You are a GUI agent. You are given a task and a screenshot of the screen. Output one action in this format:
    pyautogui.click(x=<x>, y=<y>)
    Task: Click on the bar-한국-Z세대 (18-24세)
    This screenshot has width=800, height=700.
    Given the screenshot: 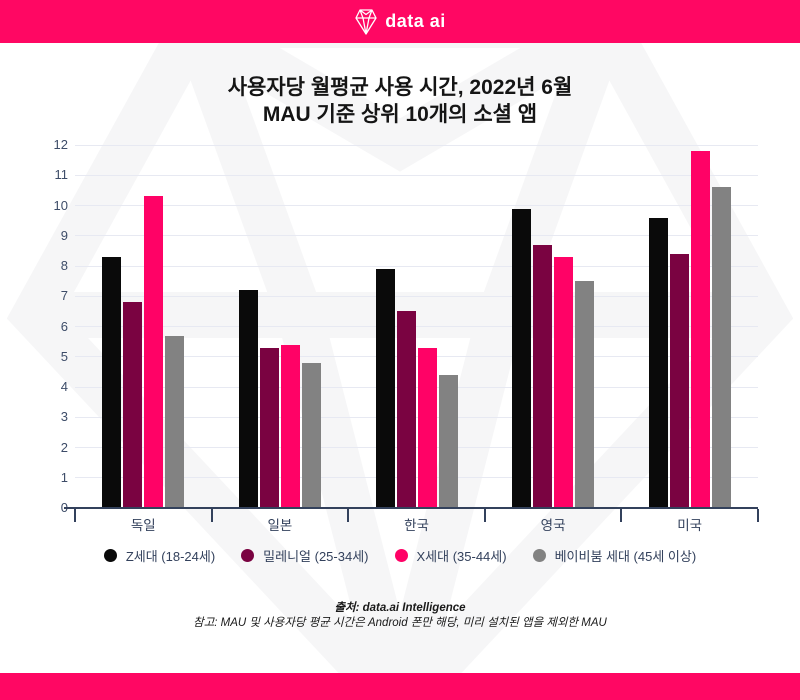 What is the action you would take?
    pyautogui.click(x=385, y=388)
    